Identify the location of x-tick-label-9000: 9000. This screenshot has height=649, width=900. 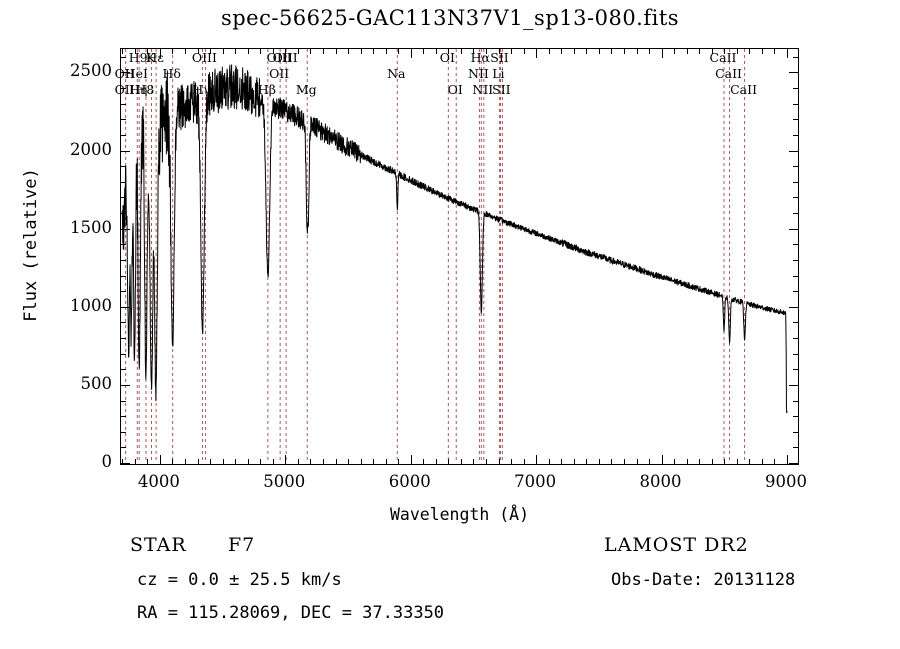
(785, 481).